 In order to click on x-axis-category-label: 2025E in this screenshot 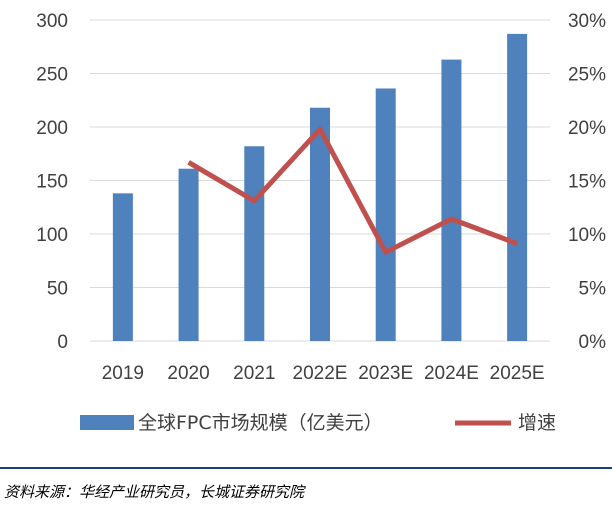, I will do `click(517, 373)`.